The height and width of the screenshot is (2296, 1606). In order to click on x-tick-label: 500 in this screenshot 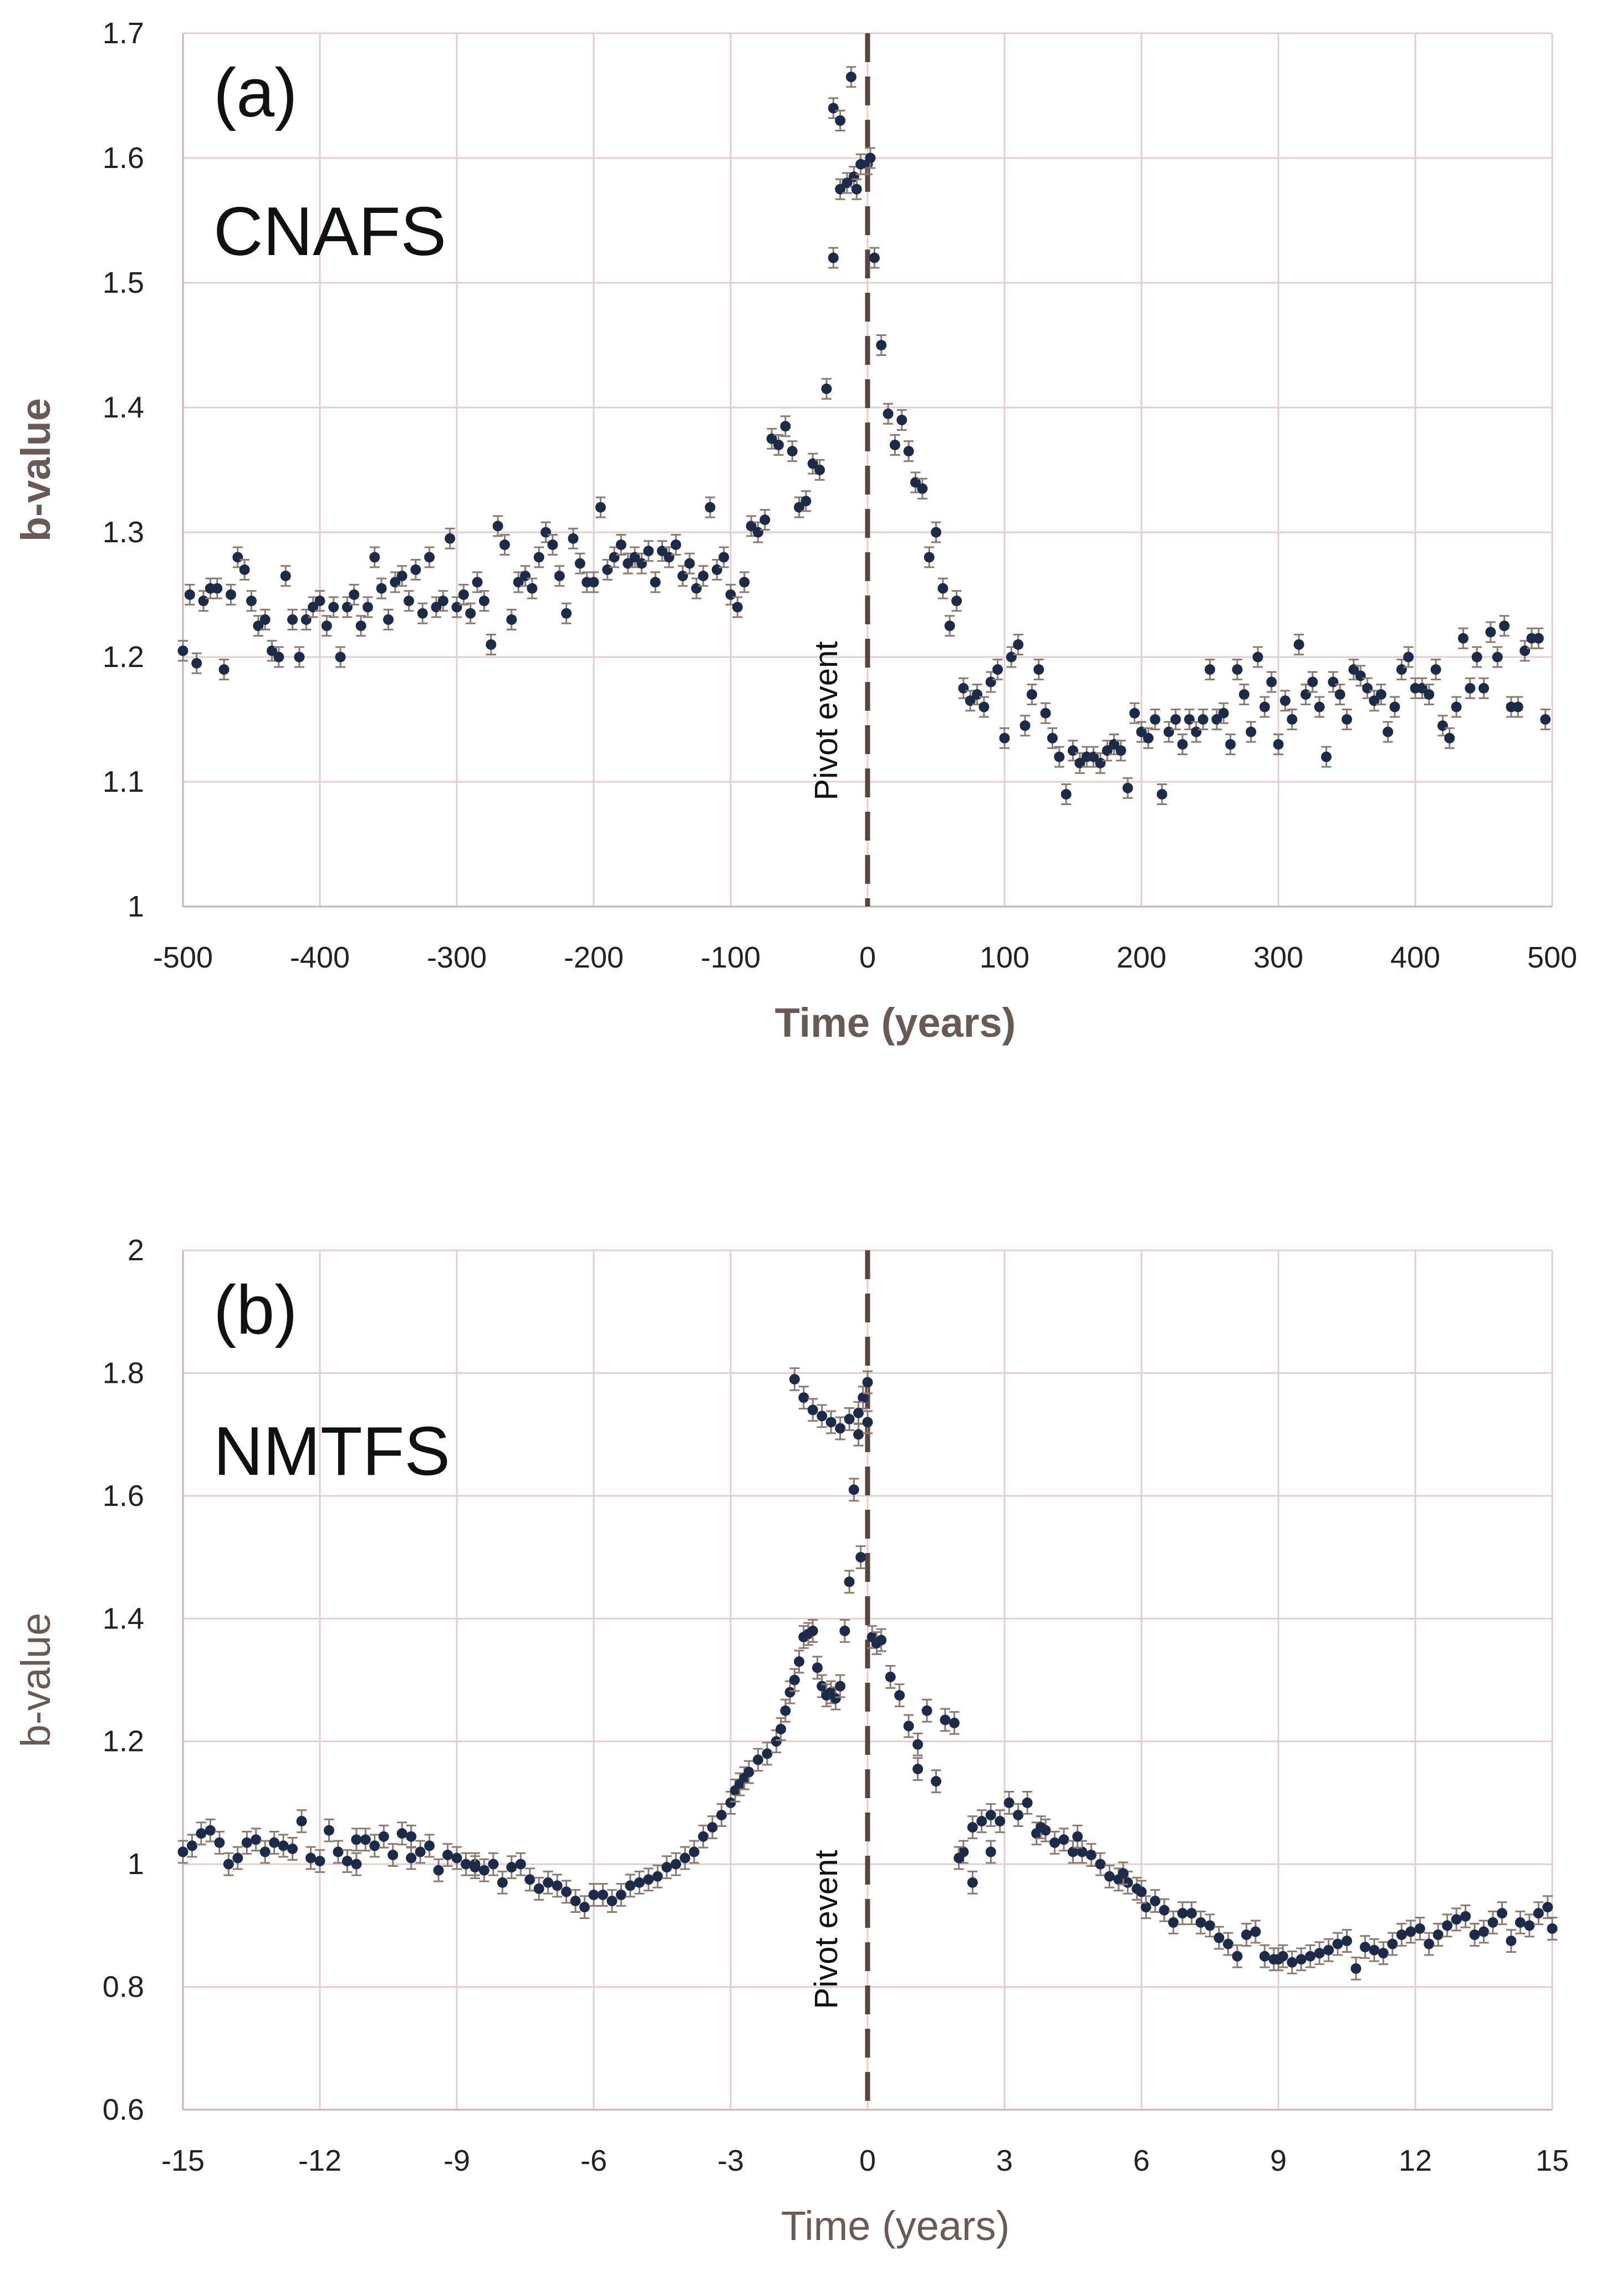, I will do `click(1552, 958)`.